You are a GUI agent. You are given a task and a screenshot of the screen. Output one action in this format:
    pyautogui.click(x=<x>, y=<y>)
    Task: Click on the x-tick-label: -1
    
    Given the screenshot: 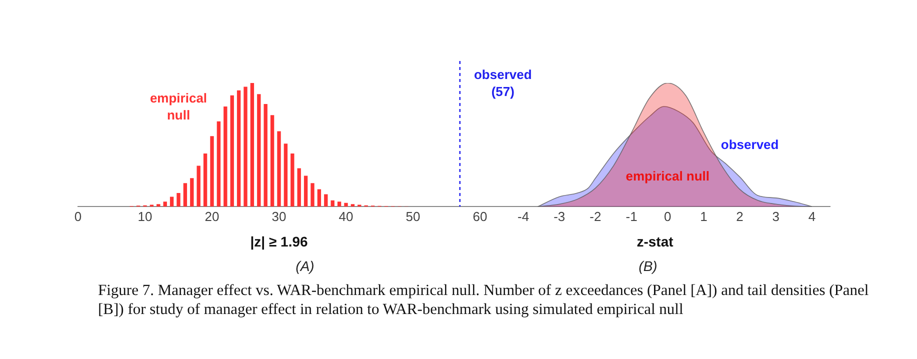 What is the action you would take?
    pyautogui.click(x=632, y=216)
    